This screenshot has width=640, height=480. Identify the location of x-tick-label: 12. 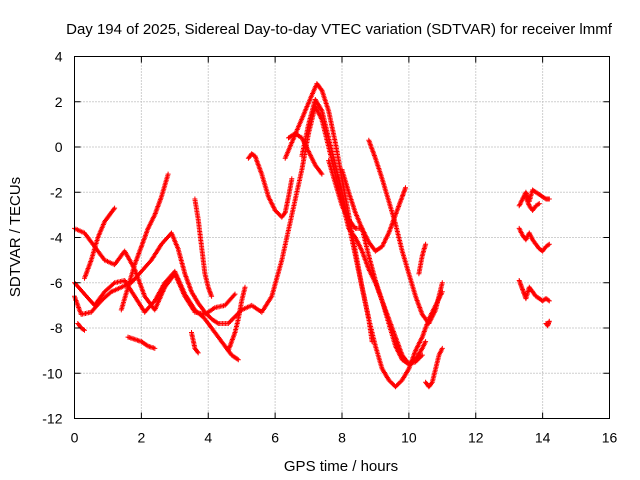
(476, 438).